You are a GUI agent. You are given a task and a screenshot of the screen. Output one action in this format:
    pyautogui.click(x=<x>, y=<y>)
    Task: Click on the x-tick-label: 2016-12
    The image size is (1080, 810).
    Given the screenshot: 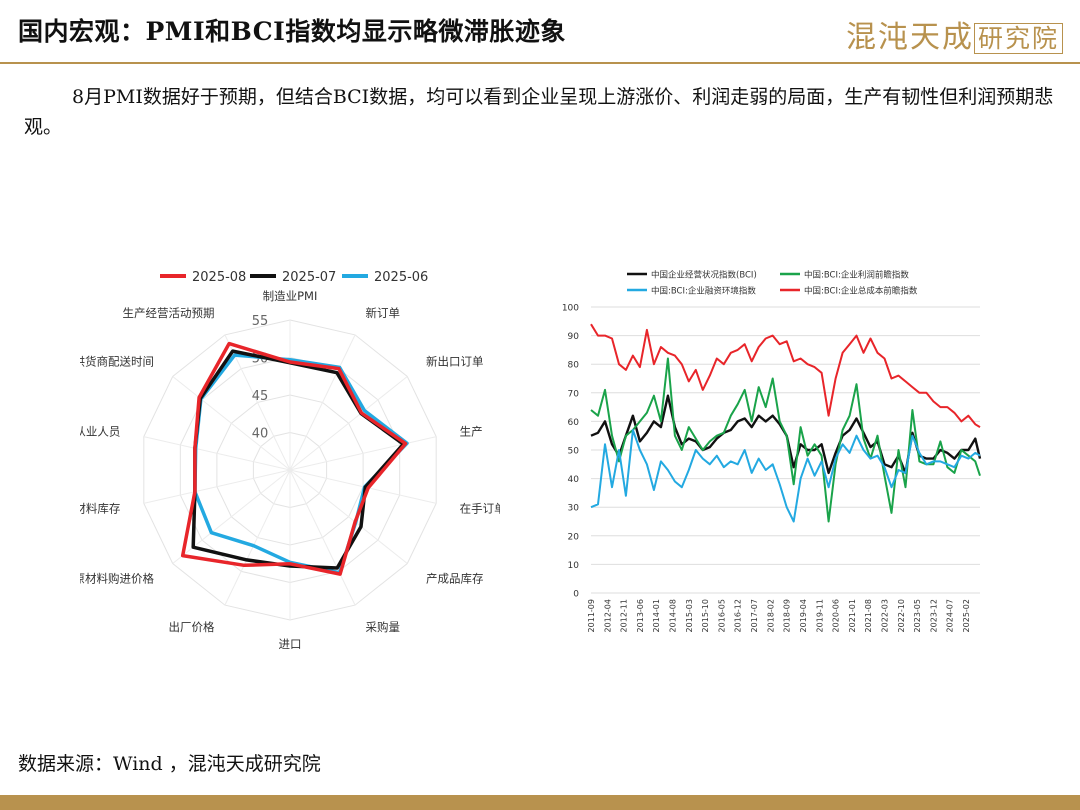 What is the action you would take?
    pyautogui.click(x=738, y=615)
    